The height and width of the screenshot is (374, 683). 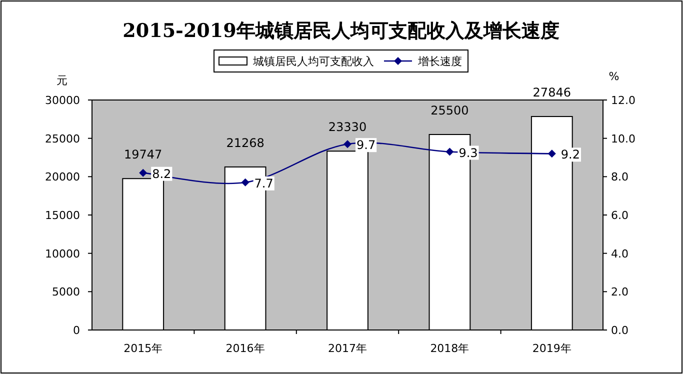 What do you see at coordinates (62, 215) in the screenshot?
I see `y-tick-label: 15000` at bounding box center [62, 215].